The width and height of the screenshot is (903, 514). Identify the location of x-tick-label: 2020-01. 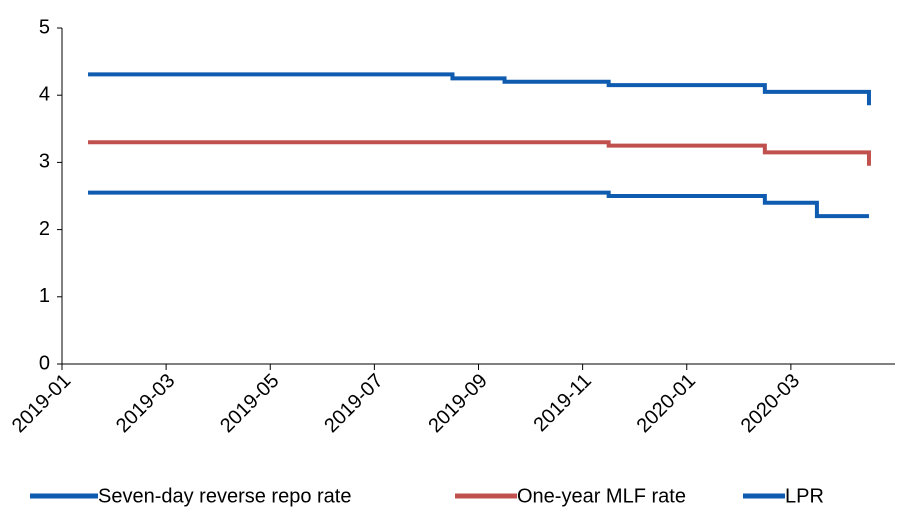
(666, 403).